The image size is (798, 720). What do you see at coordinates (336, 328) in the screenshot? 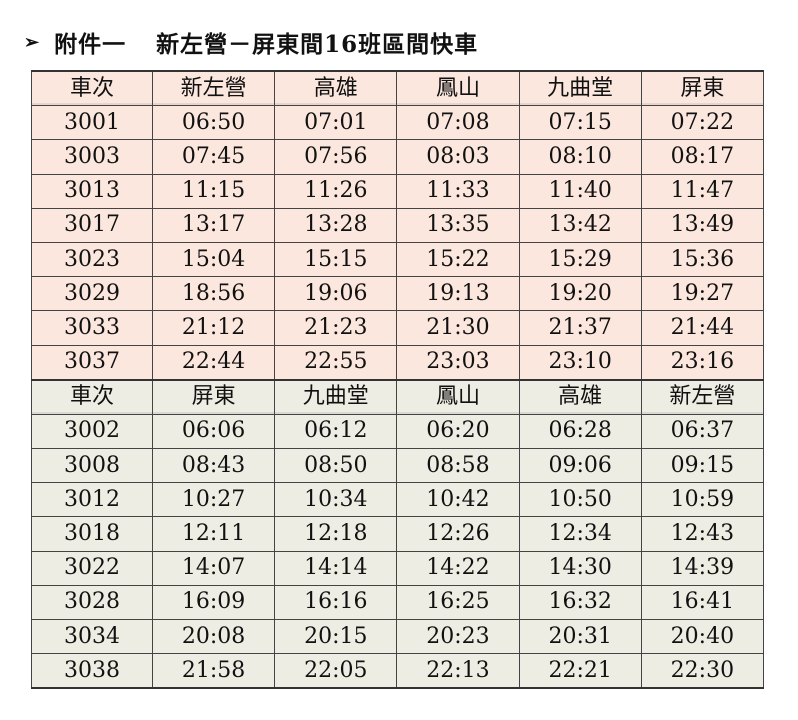
I see `time-cell: 21:23` at bounding box center [336, 328].